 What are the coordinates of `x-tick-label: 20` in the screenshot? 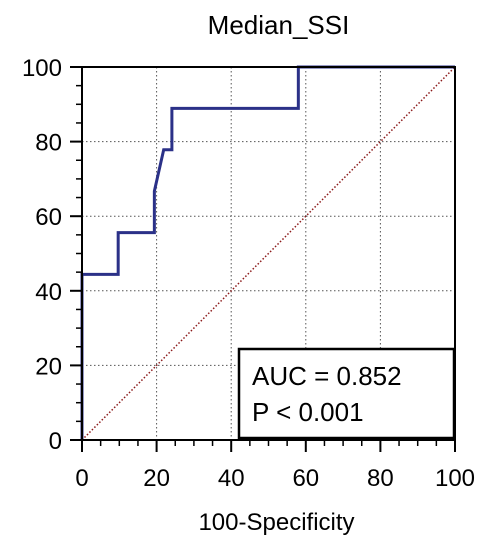 It's located at (156, 478).